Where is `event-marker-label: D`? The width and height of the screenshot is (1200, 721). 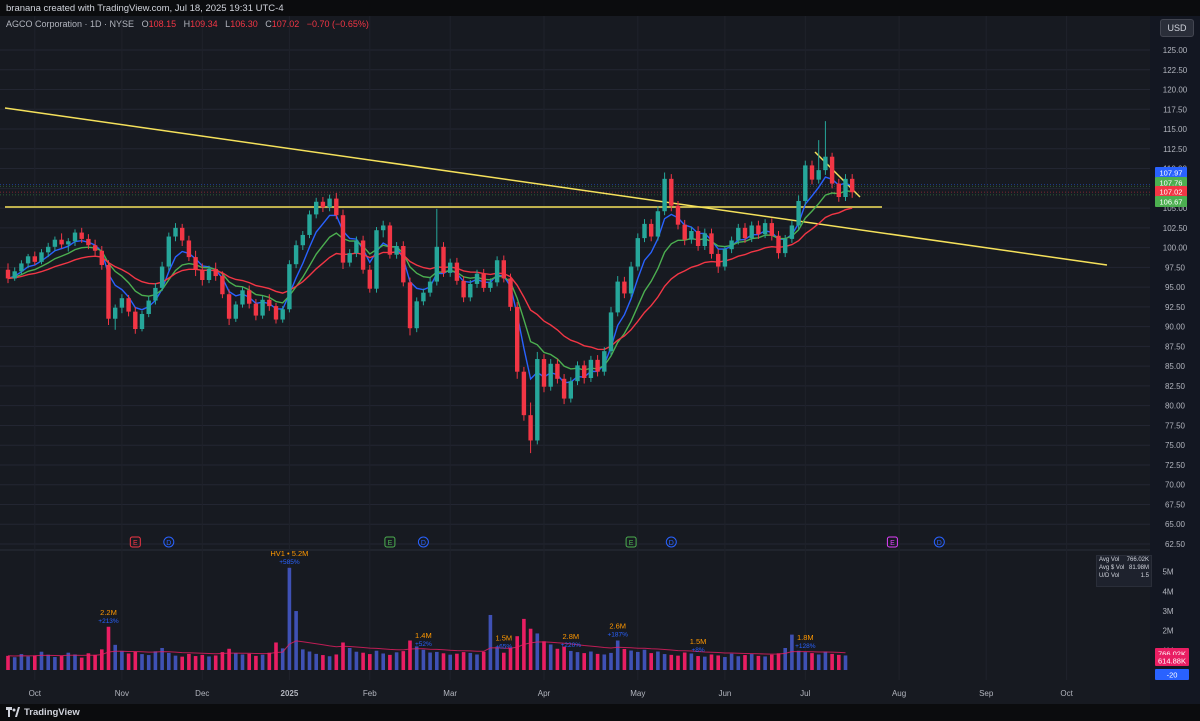 event-marker-label: D is located at coordinates (168, 543).